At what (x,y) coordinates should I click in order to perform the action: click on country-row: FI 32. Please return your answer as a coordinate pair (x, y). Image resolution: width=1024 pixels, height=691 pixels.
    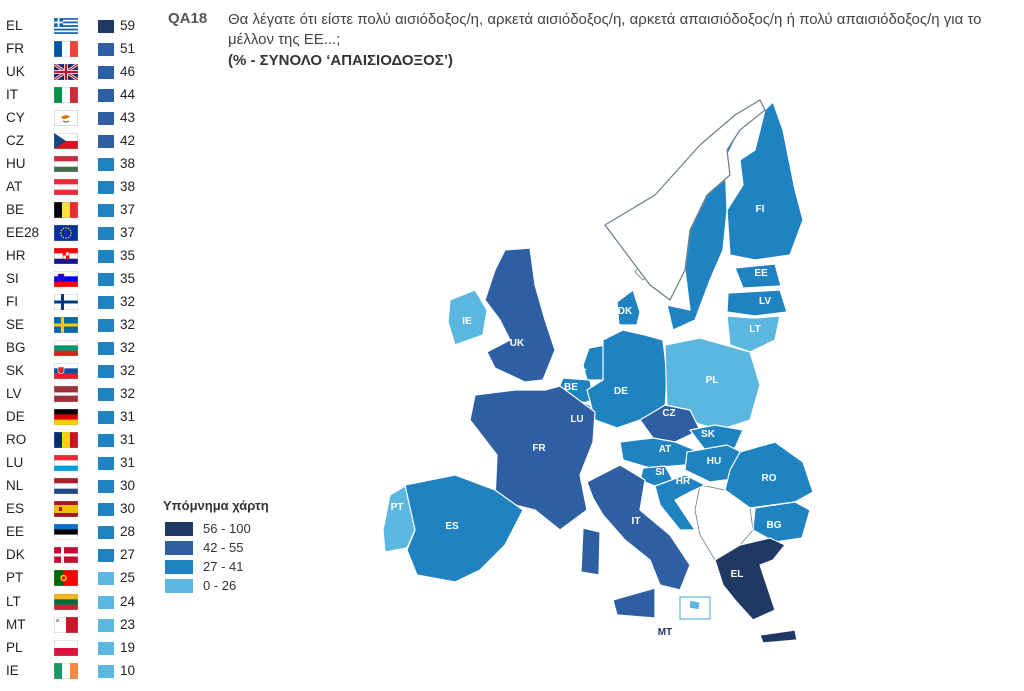
    Looking at the image, I should click on (80, 302).